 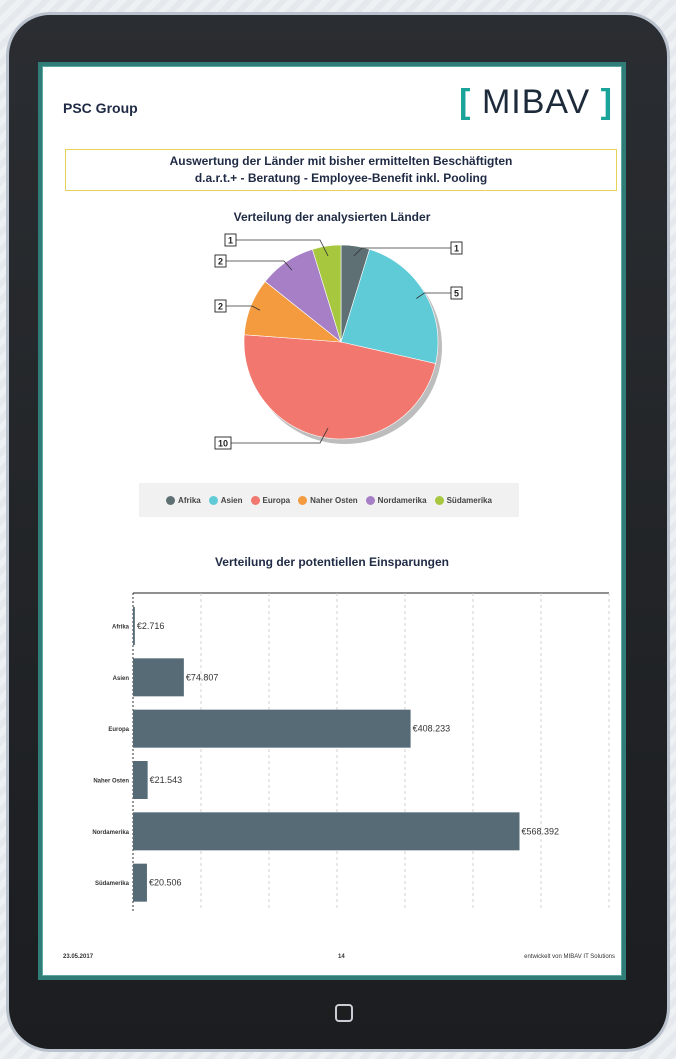 I want to click on bar-naher-osten, so click(x=140, y=780).